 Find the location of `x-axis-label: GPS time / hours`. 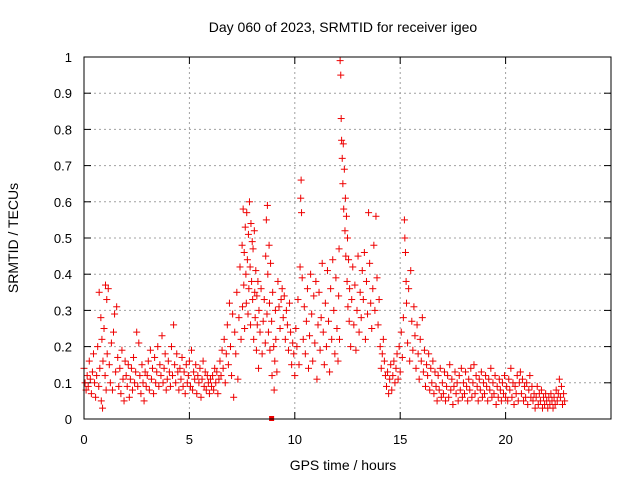

x-axis-label: GPS time / hours is located at coordinates (343, 465).